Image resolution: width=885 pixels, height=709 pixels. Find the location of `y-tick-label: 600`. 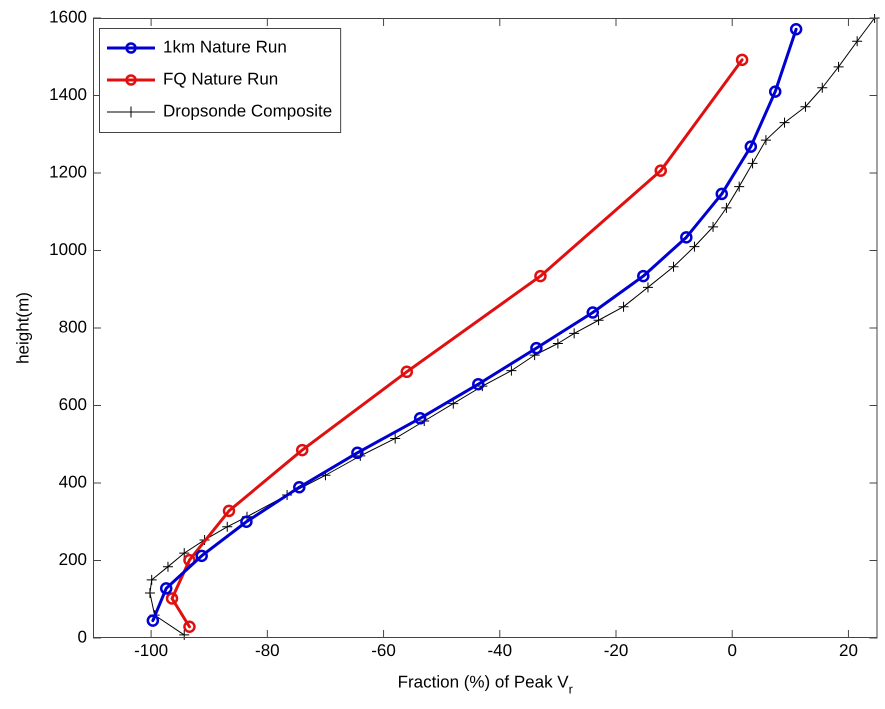

y-tick-label: 600 is located at coordinates (72, 404).